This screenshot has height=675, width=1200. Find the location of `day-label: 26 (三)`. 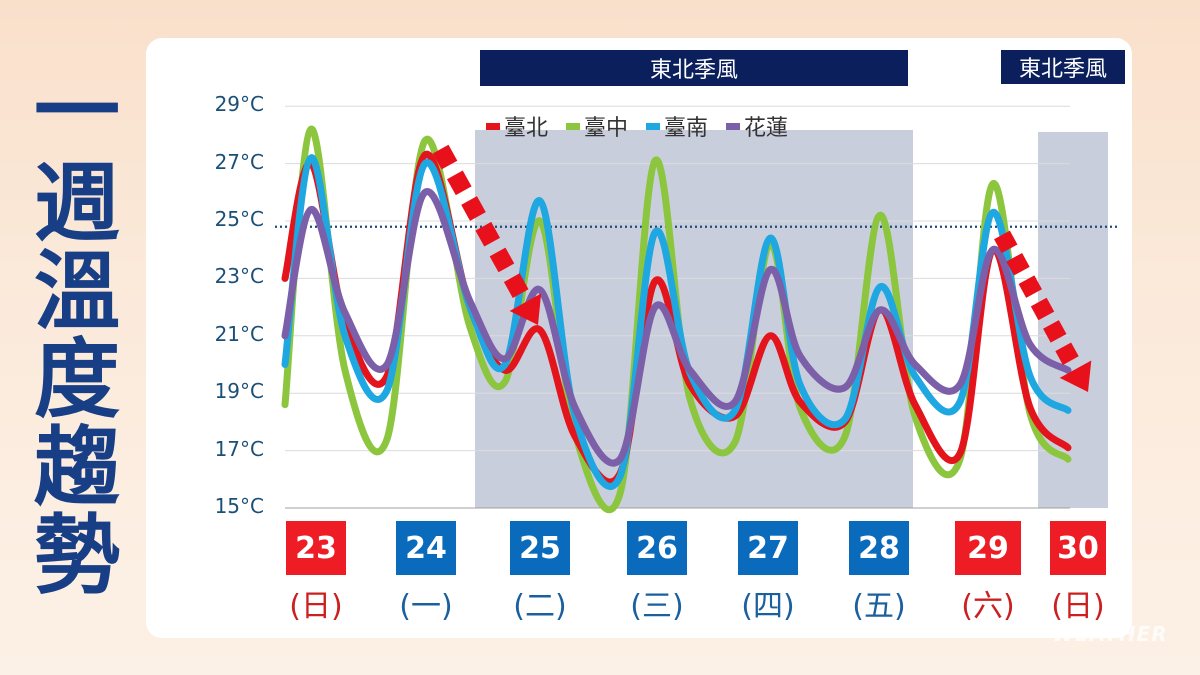

day-label: 26 (三) is located at coordinates (657, 573).